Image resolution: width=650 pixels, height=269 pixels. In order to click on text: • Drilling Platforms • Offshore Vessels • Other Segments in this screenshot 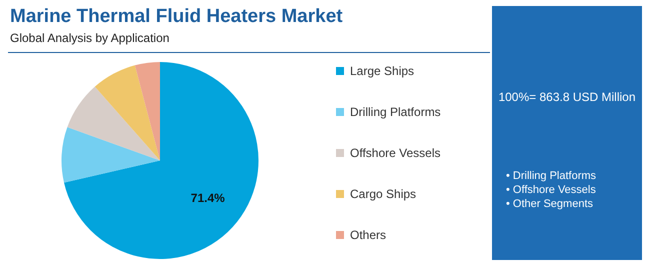, I will do `click(551, 190)`.